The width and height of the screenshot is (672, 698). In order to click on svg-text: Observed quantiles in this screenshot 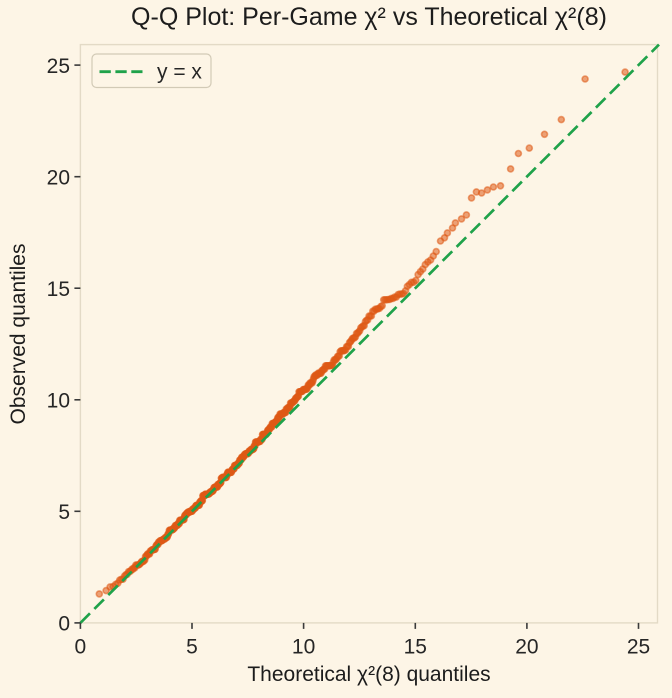, I will do `click(18, 334)`.